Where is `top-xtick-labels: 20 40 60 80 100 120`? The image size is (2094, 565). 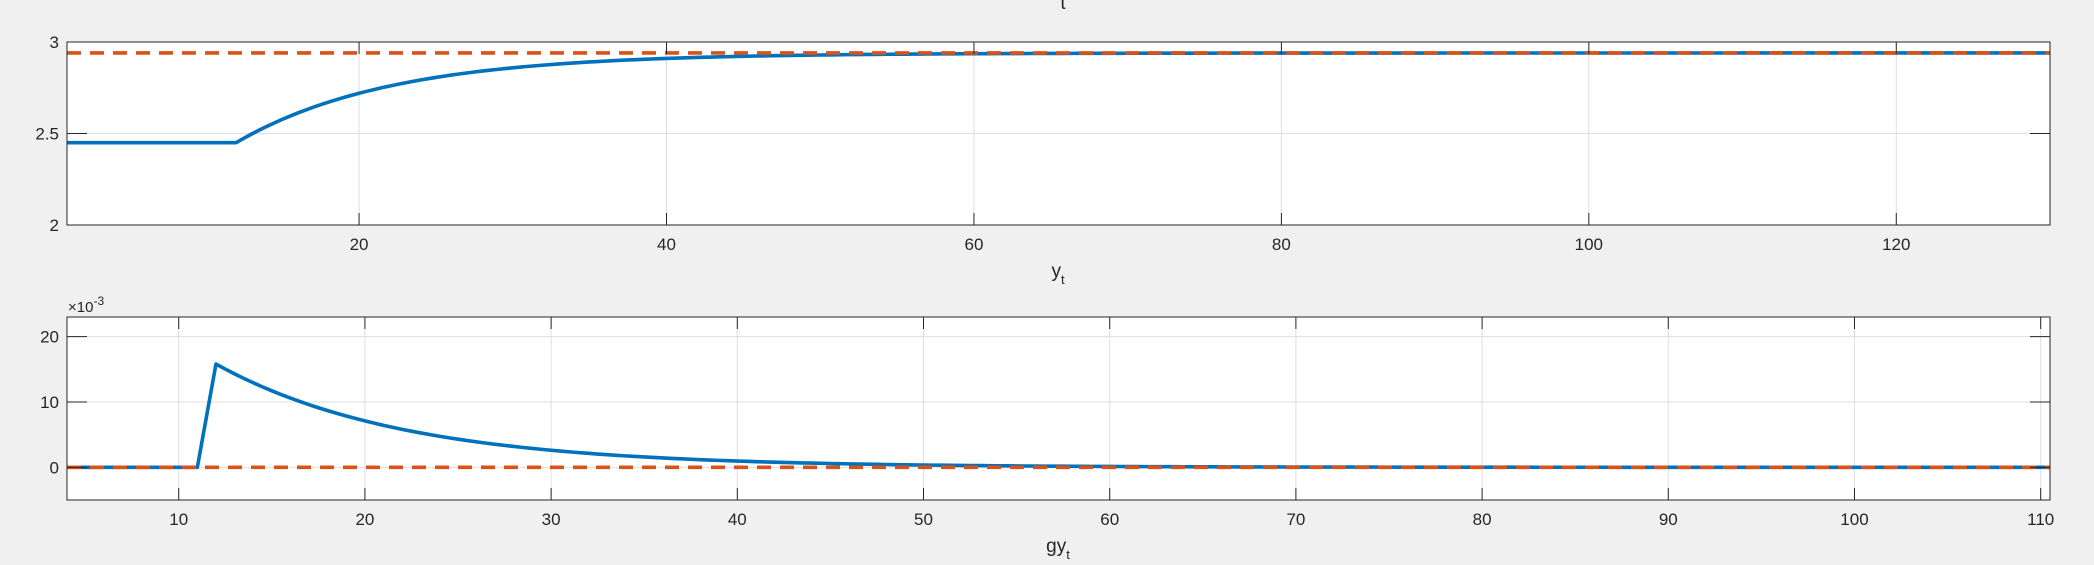 top-xtick-labels: 20 40 60 80 100 120 is located at coordinates (1130, 244).